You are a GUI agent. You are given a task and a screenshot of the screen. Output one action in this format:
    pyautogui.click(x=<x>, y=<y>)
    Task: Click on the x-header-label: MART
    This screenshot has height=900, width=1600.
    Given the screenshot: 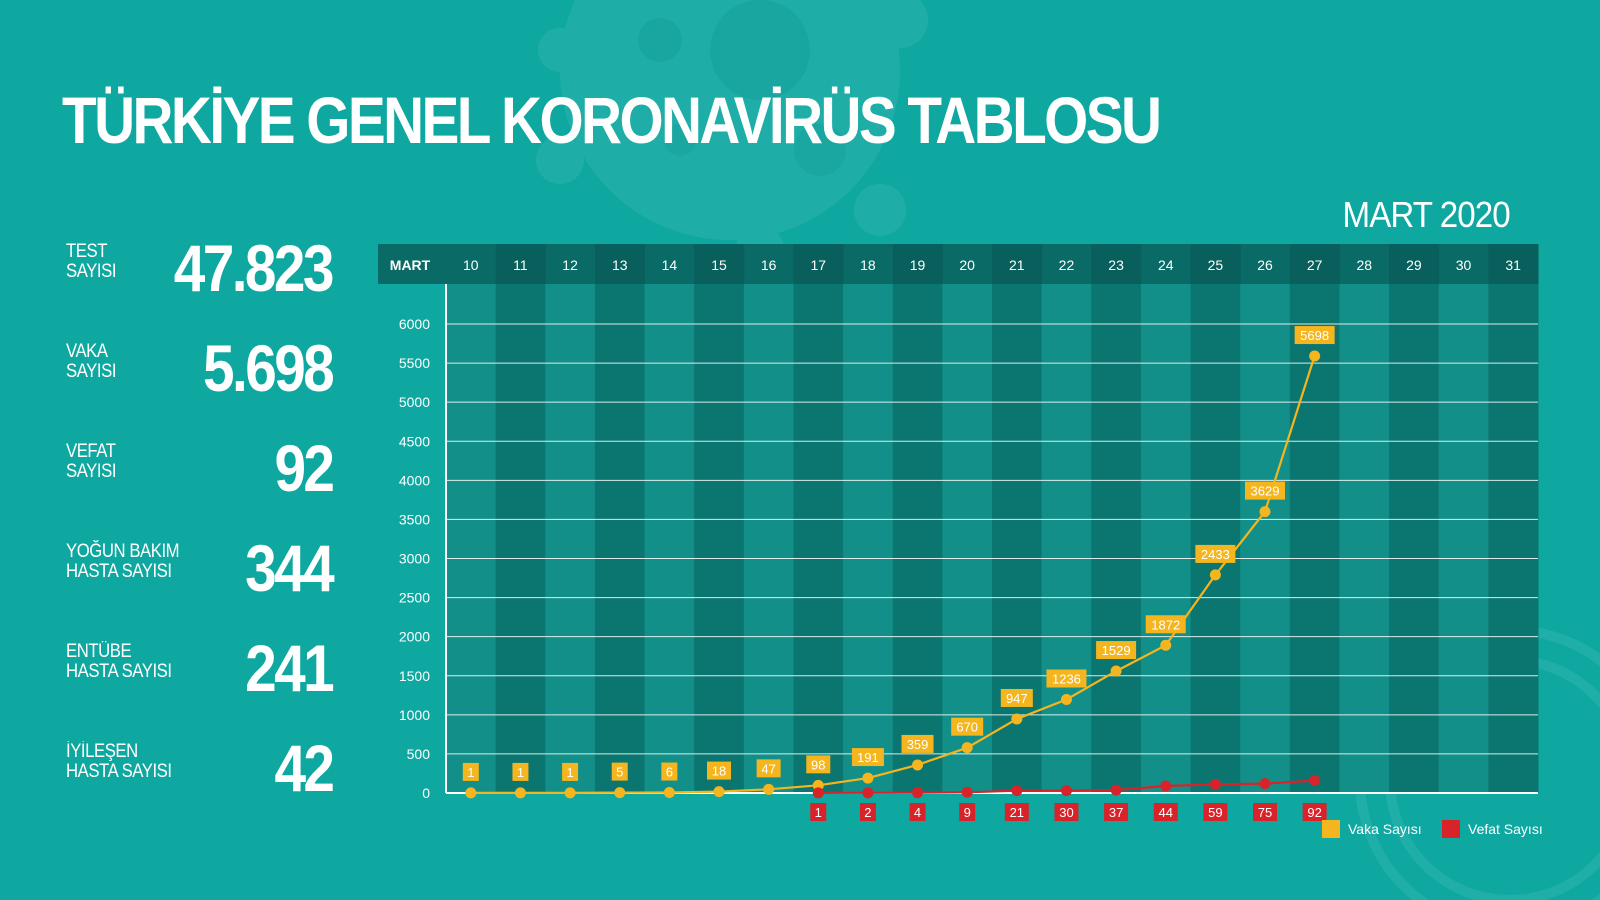 What is the action you would take?
    pyautogui.click(x=410, y=265)
    